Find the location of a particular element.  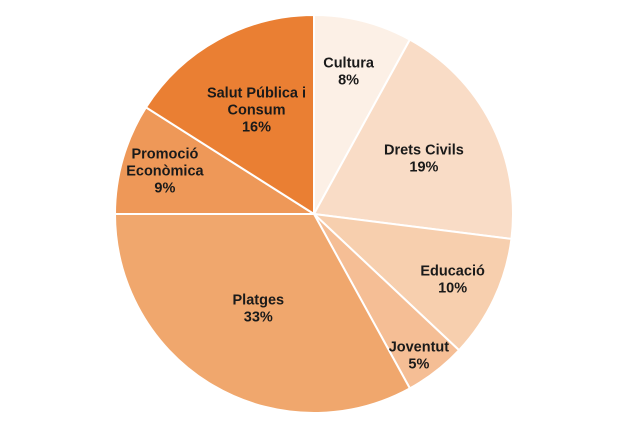

slice-label: Cultura 8% is located at coordinates (349, 72).